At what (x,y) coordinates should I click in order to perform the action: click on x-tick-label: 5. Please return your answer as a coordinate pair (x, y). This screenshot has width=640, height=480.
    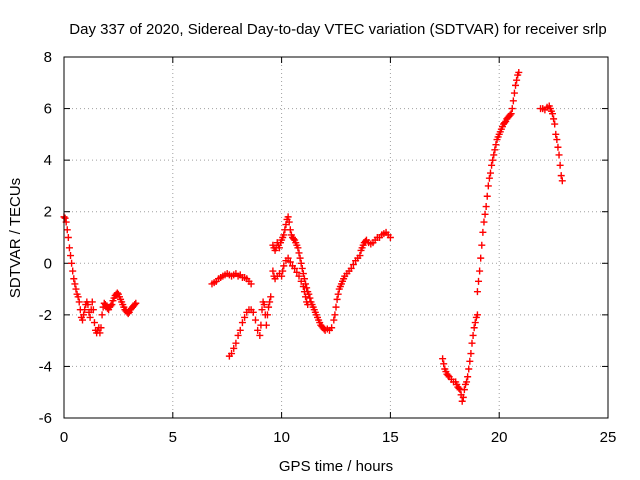
    Looking at the image, I should click on (173, 437).